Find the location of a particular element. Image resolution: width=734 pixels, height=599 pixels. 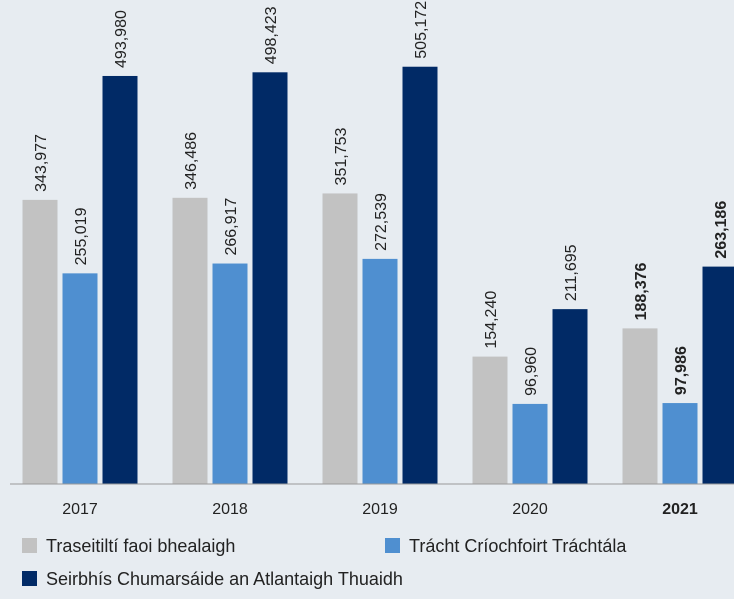

value-label: 498,423 is located at coordinates (271, 35).